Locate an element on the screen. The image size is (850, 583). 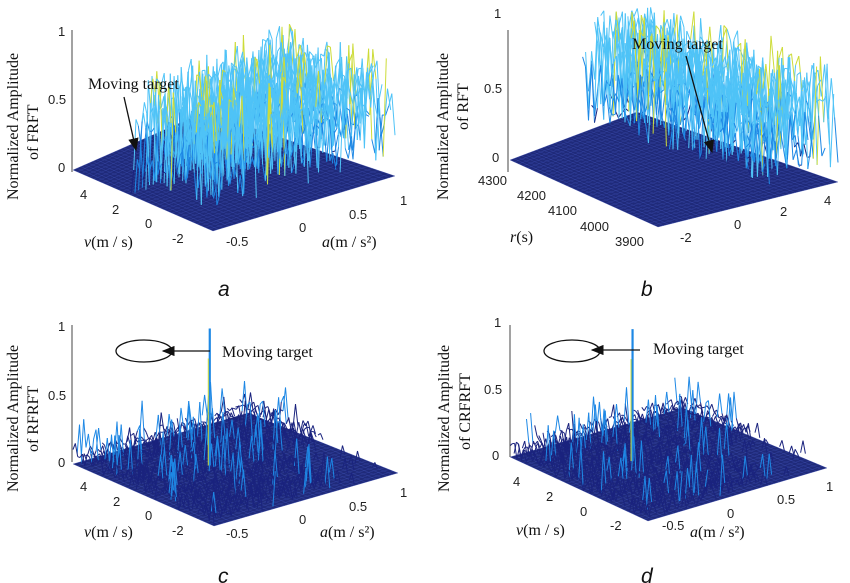
z-label-a-line1: Normalized Amplitude is located at coordinates (13, 126).